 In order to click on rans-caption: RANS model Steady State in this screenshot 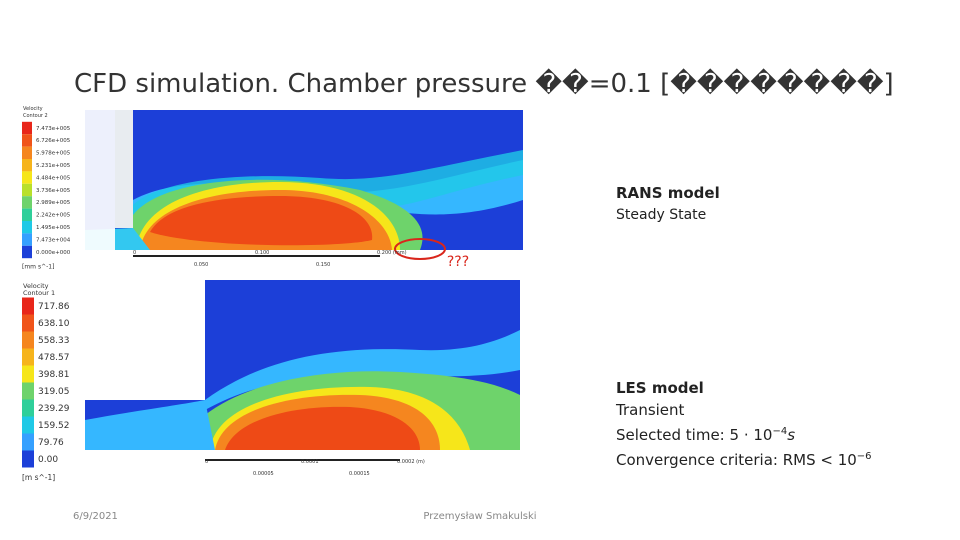, I will do `click(668, 204)`.